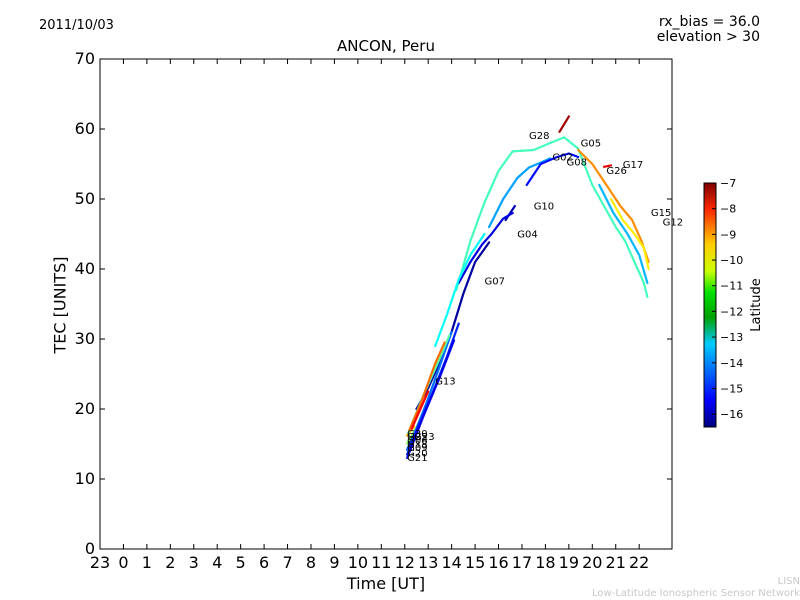  Describe the element at coordinates (607, 166) in the screenshot. I see `series-line-g26` at that location.